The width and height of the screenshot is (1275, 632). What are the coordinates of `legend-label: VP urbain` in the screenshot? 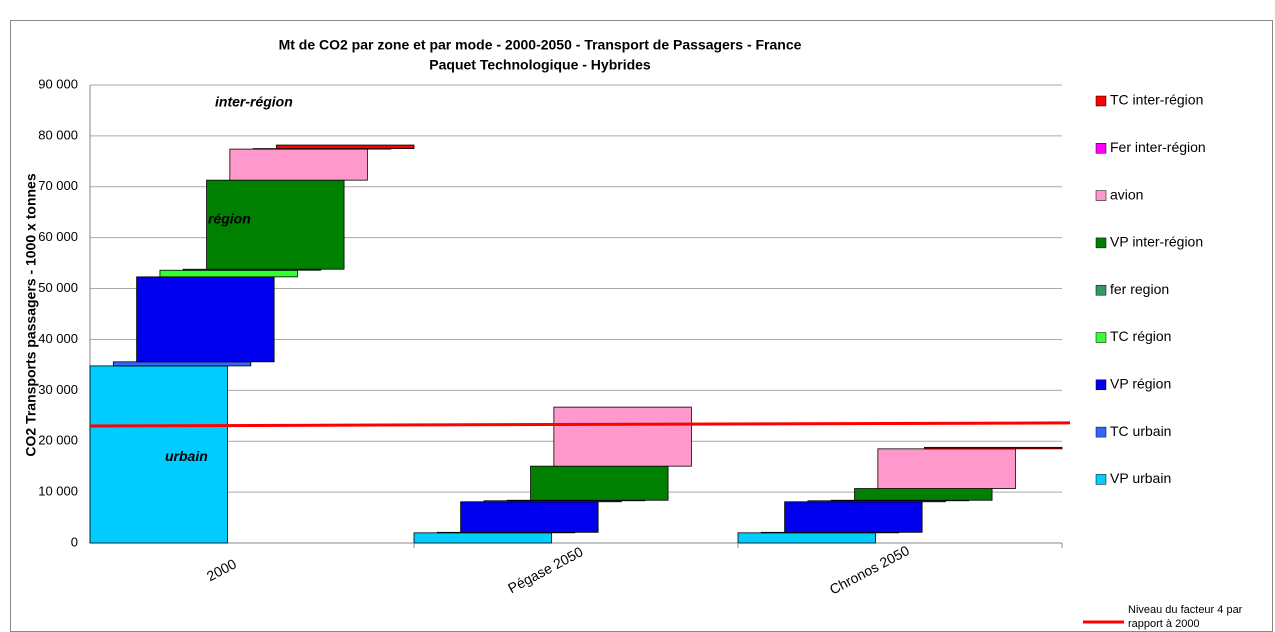 It's located at (1140, 478).